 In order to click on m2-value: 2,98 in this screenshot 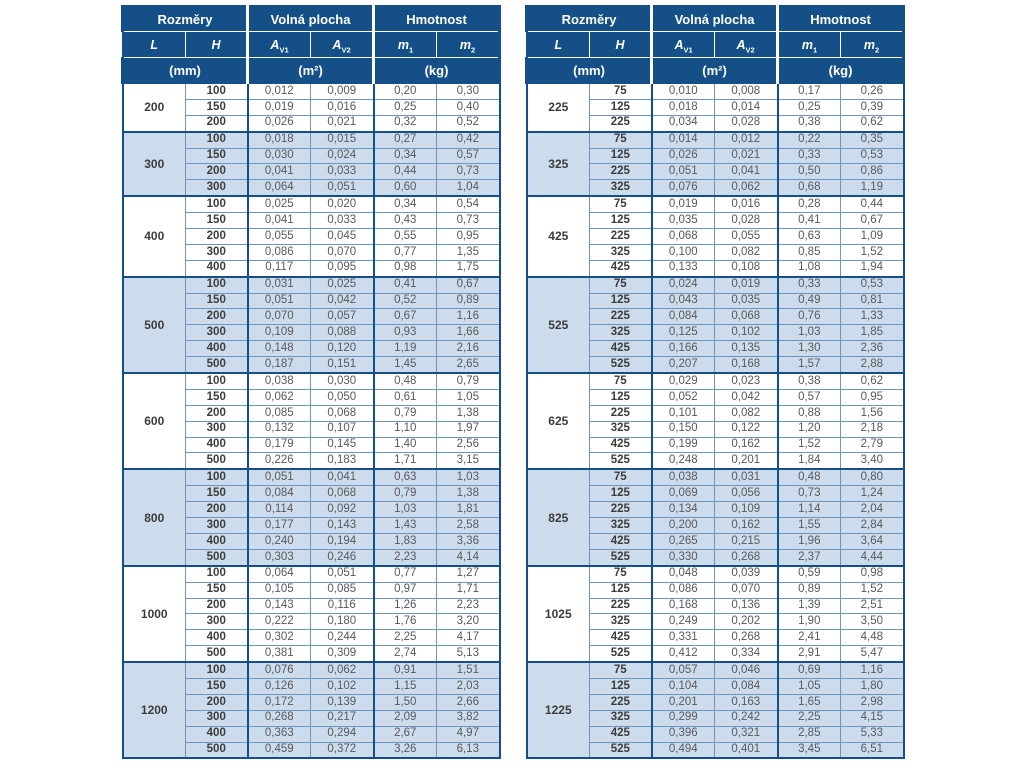, I will do `click(872, 702)`.